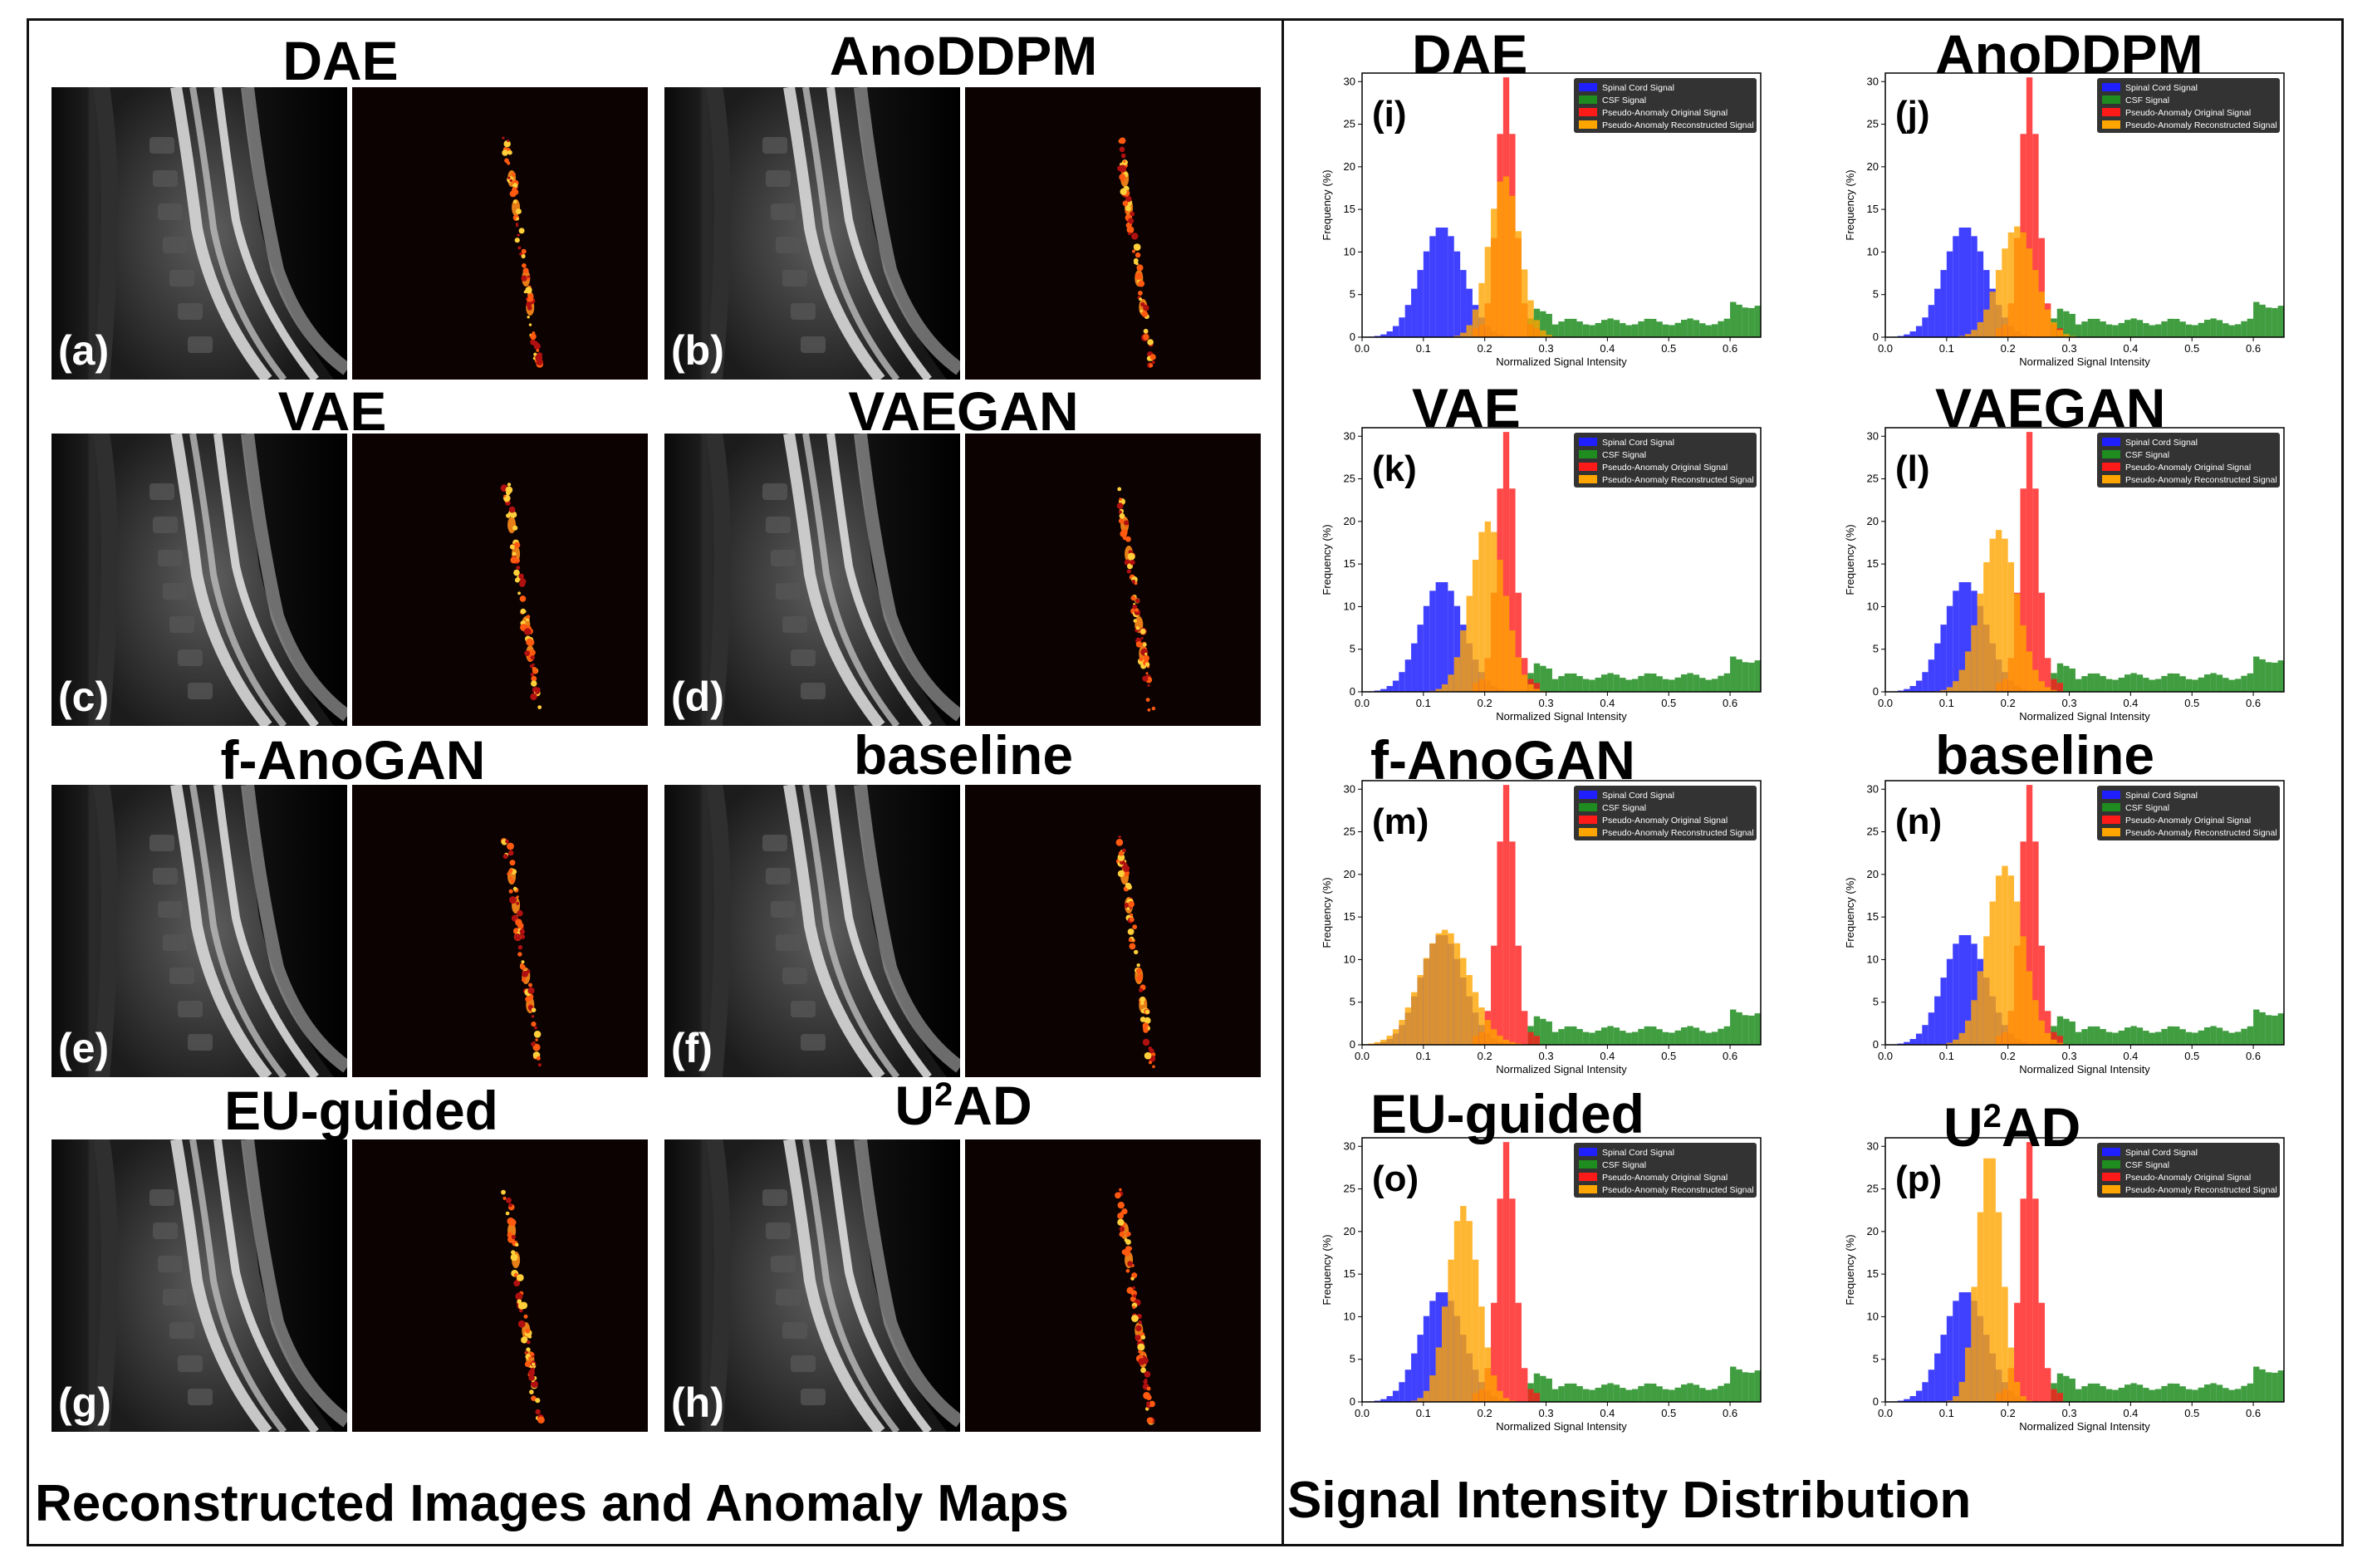  What do you see at coordinates (1466, 408) in the screenshot?
I see `chart-title: VAE` at bounding box center [1466, 408].